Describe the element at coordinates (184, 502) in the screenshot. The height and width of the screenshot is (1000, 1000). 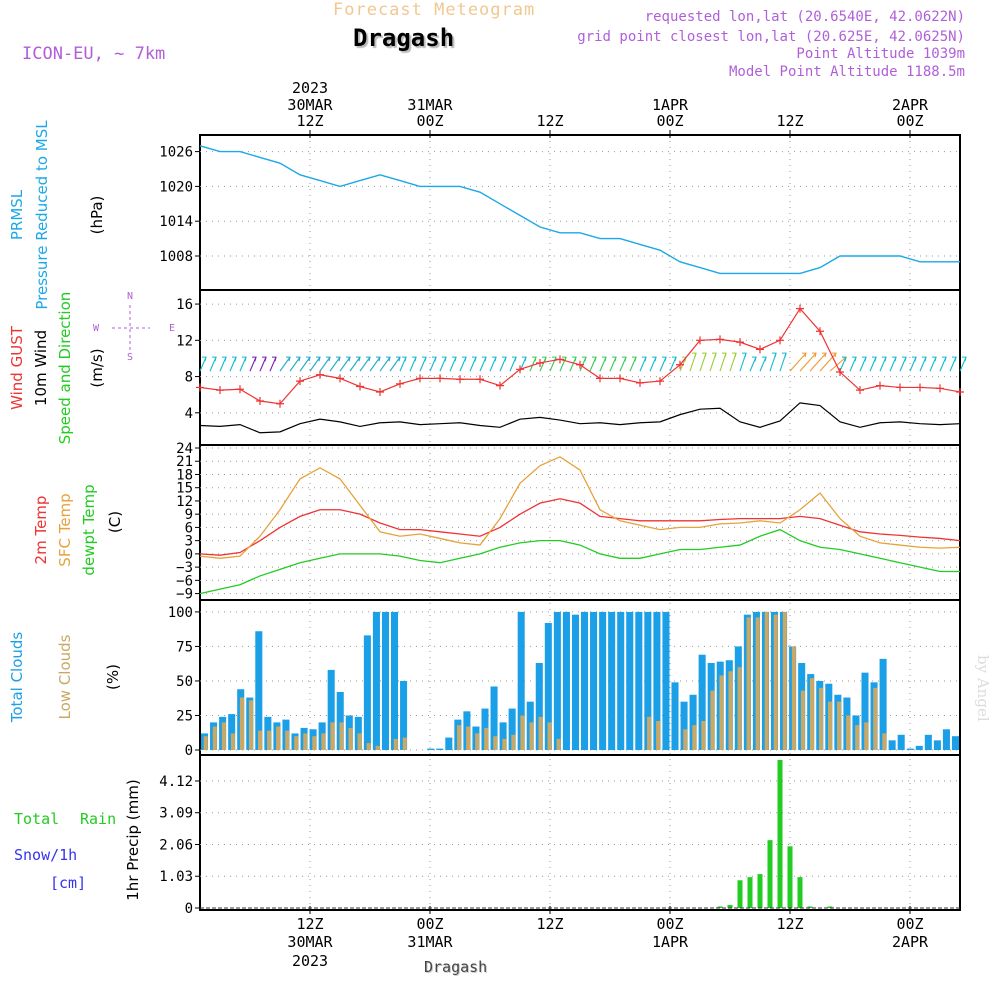
I see `temperature-ytick-label: 12` at that location.